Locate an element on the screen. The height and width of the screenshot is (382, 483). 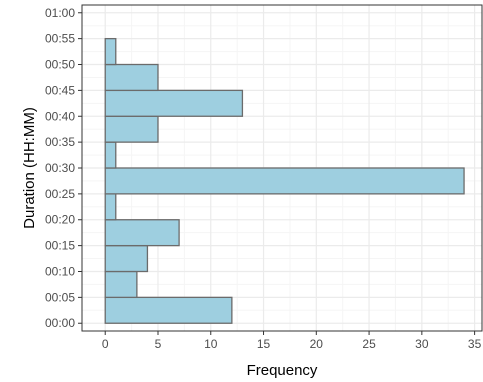
y-tick-label: 00:10 is located at coordinates (60, 271).